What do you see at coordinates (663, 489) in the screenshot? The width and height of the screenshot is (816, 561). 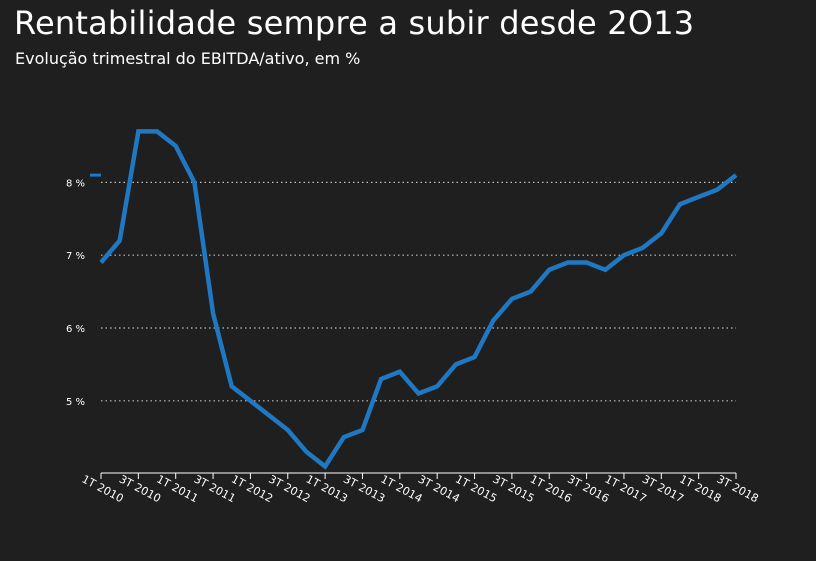 I see `x-tick-label: 3T 2017` at bounding box center [663, 489].